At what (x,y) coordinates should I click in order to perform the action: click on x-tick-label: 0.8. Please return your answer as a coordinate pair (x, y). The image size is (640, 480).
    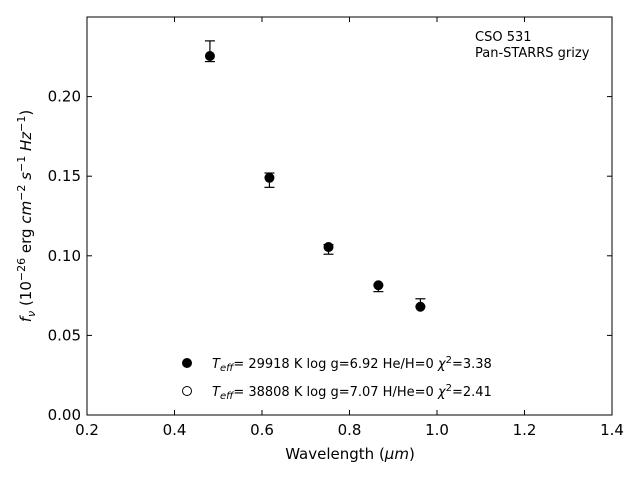
    Looking at the image, I should click on (350, 430).